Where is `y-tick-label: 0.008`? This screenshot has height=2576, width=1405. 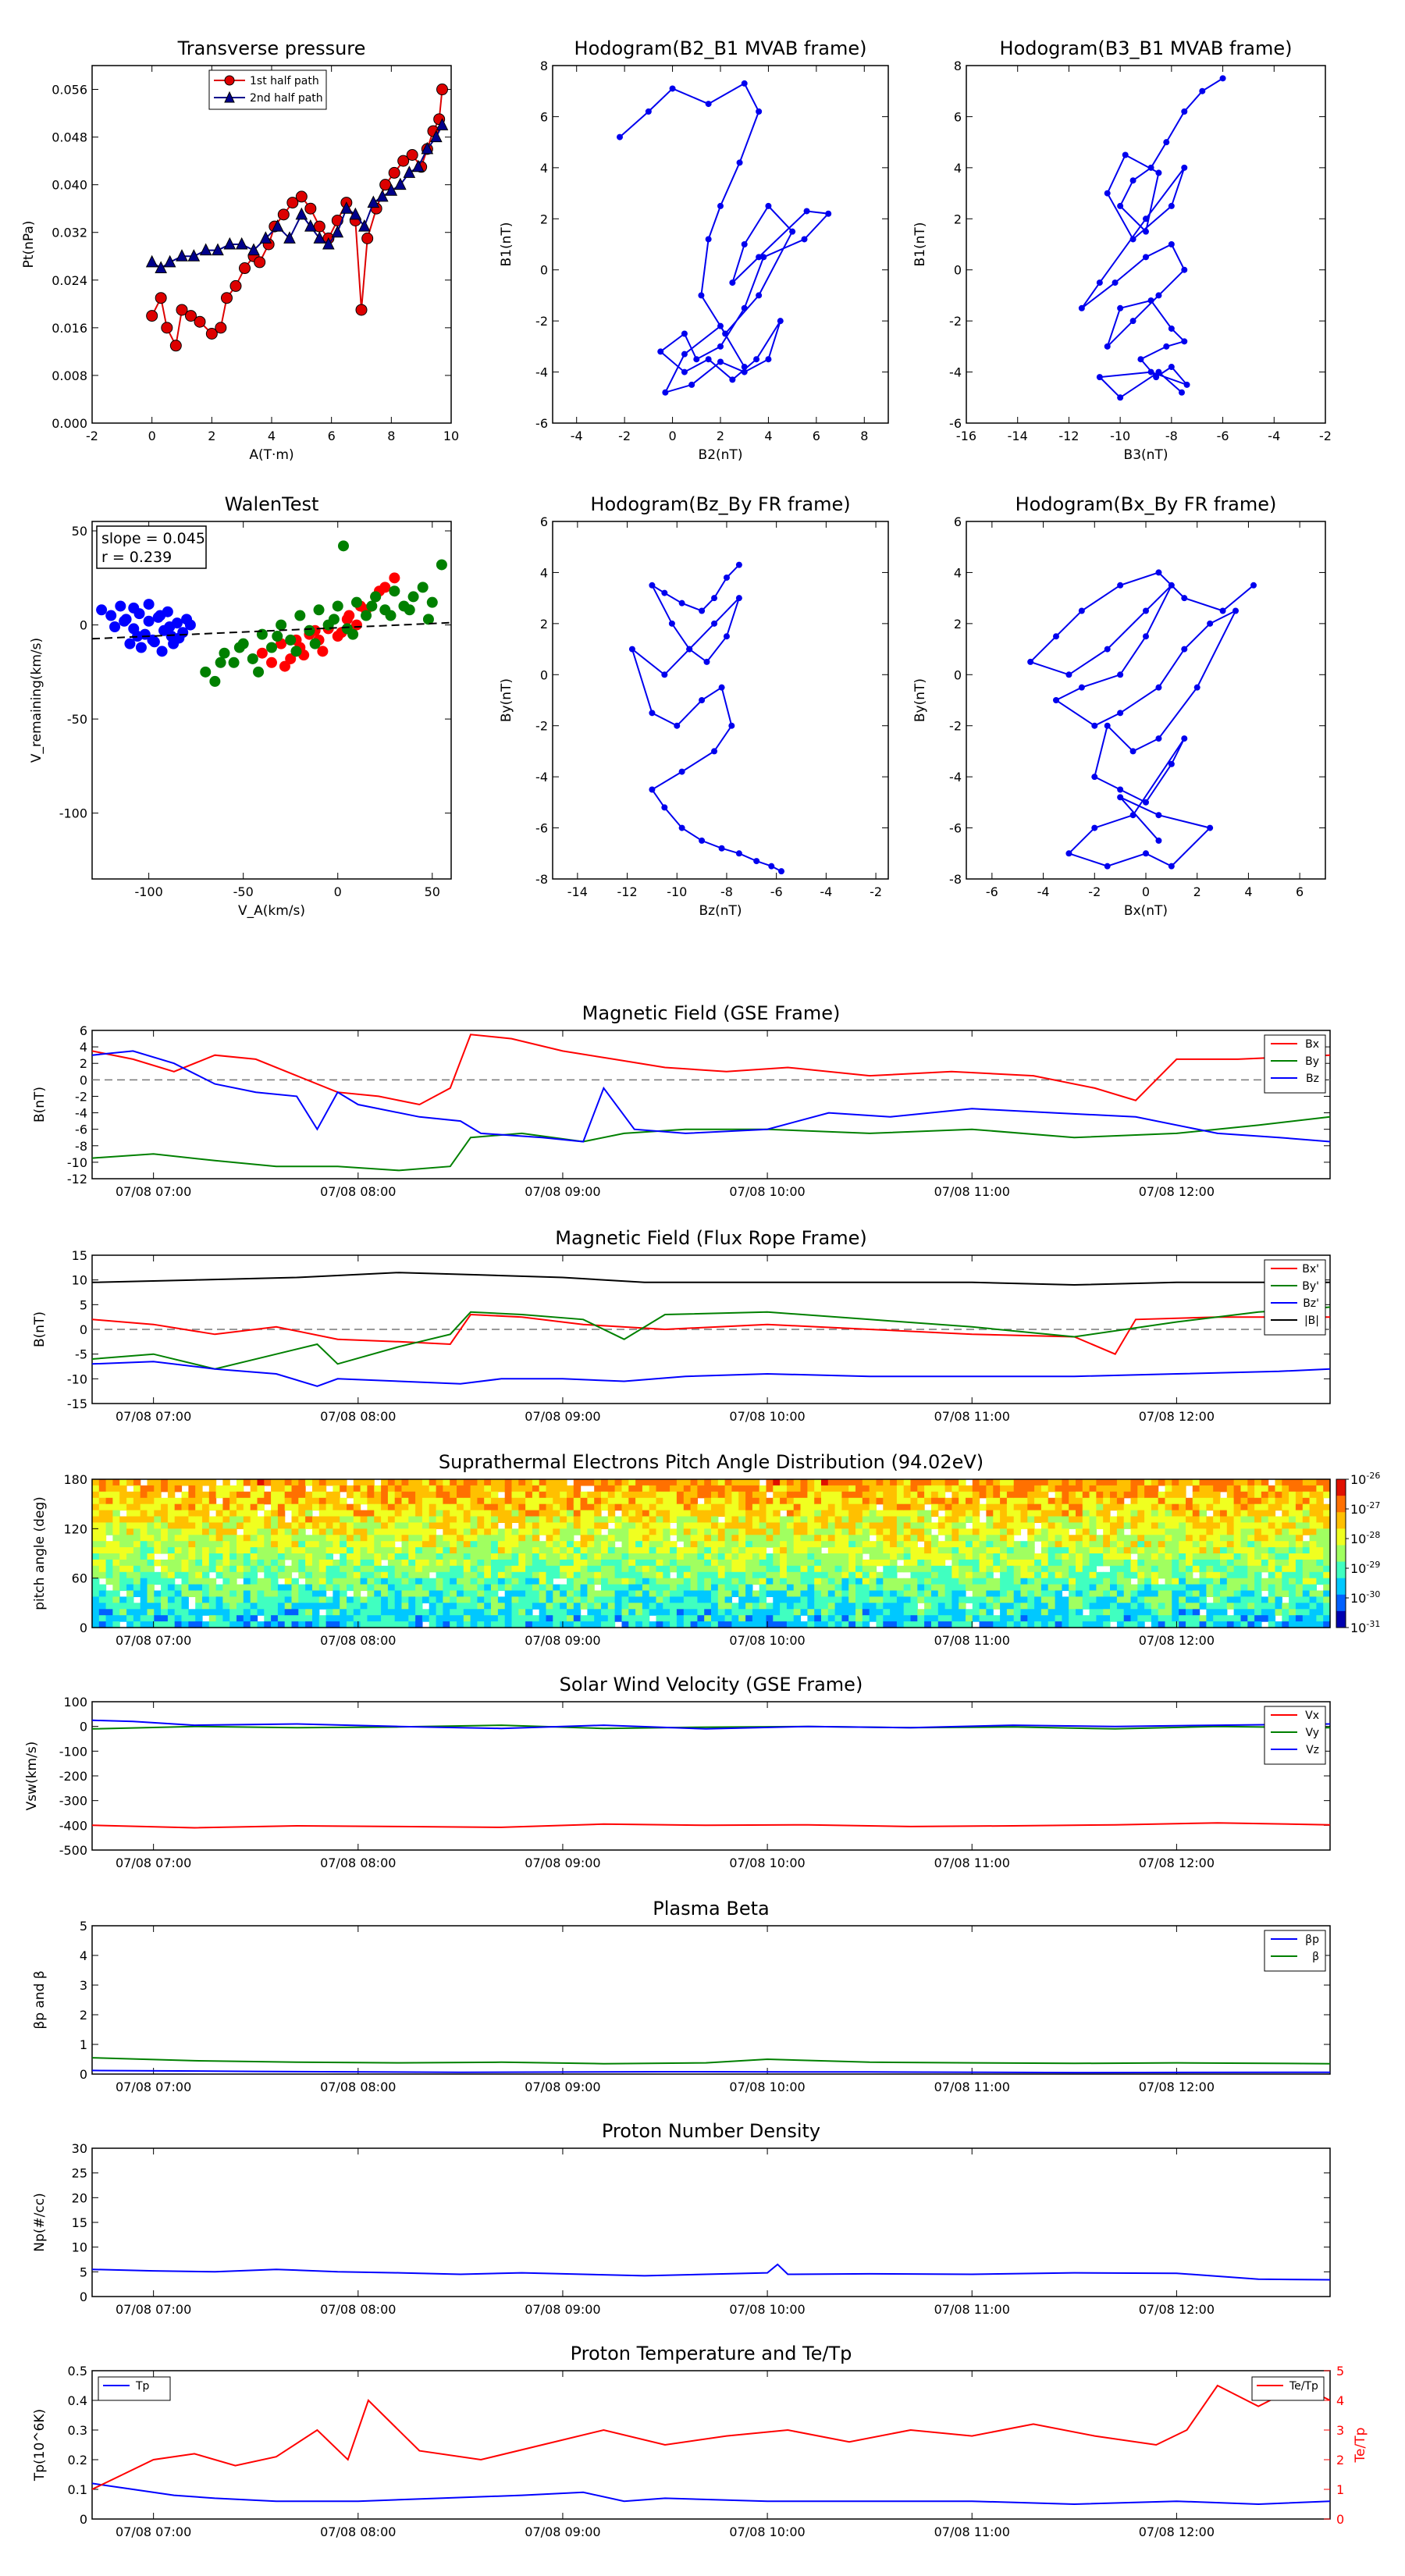 y-tick-label: 0.008 is located at coordinates (69, 375).